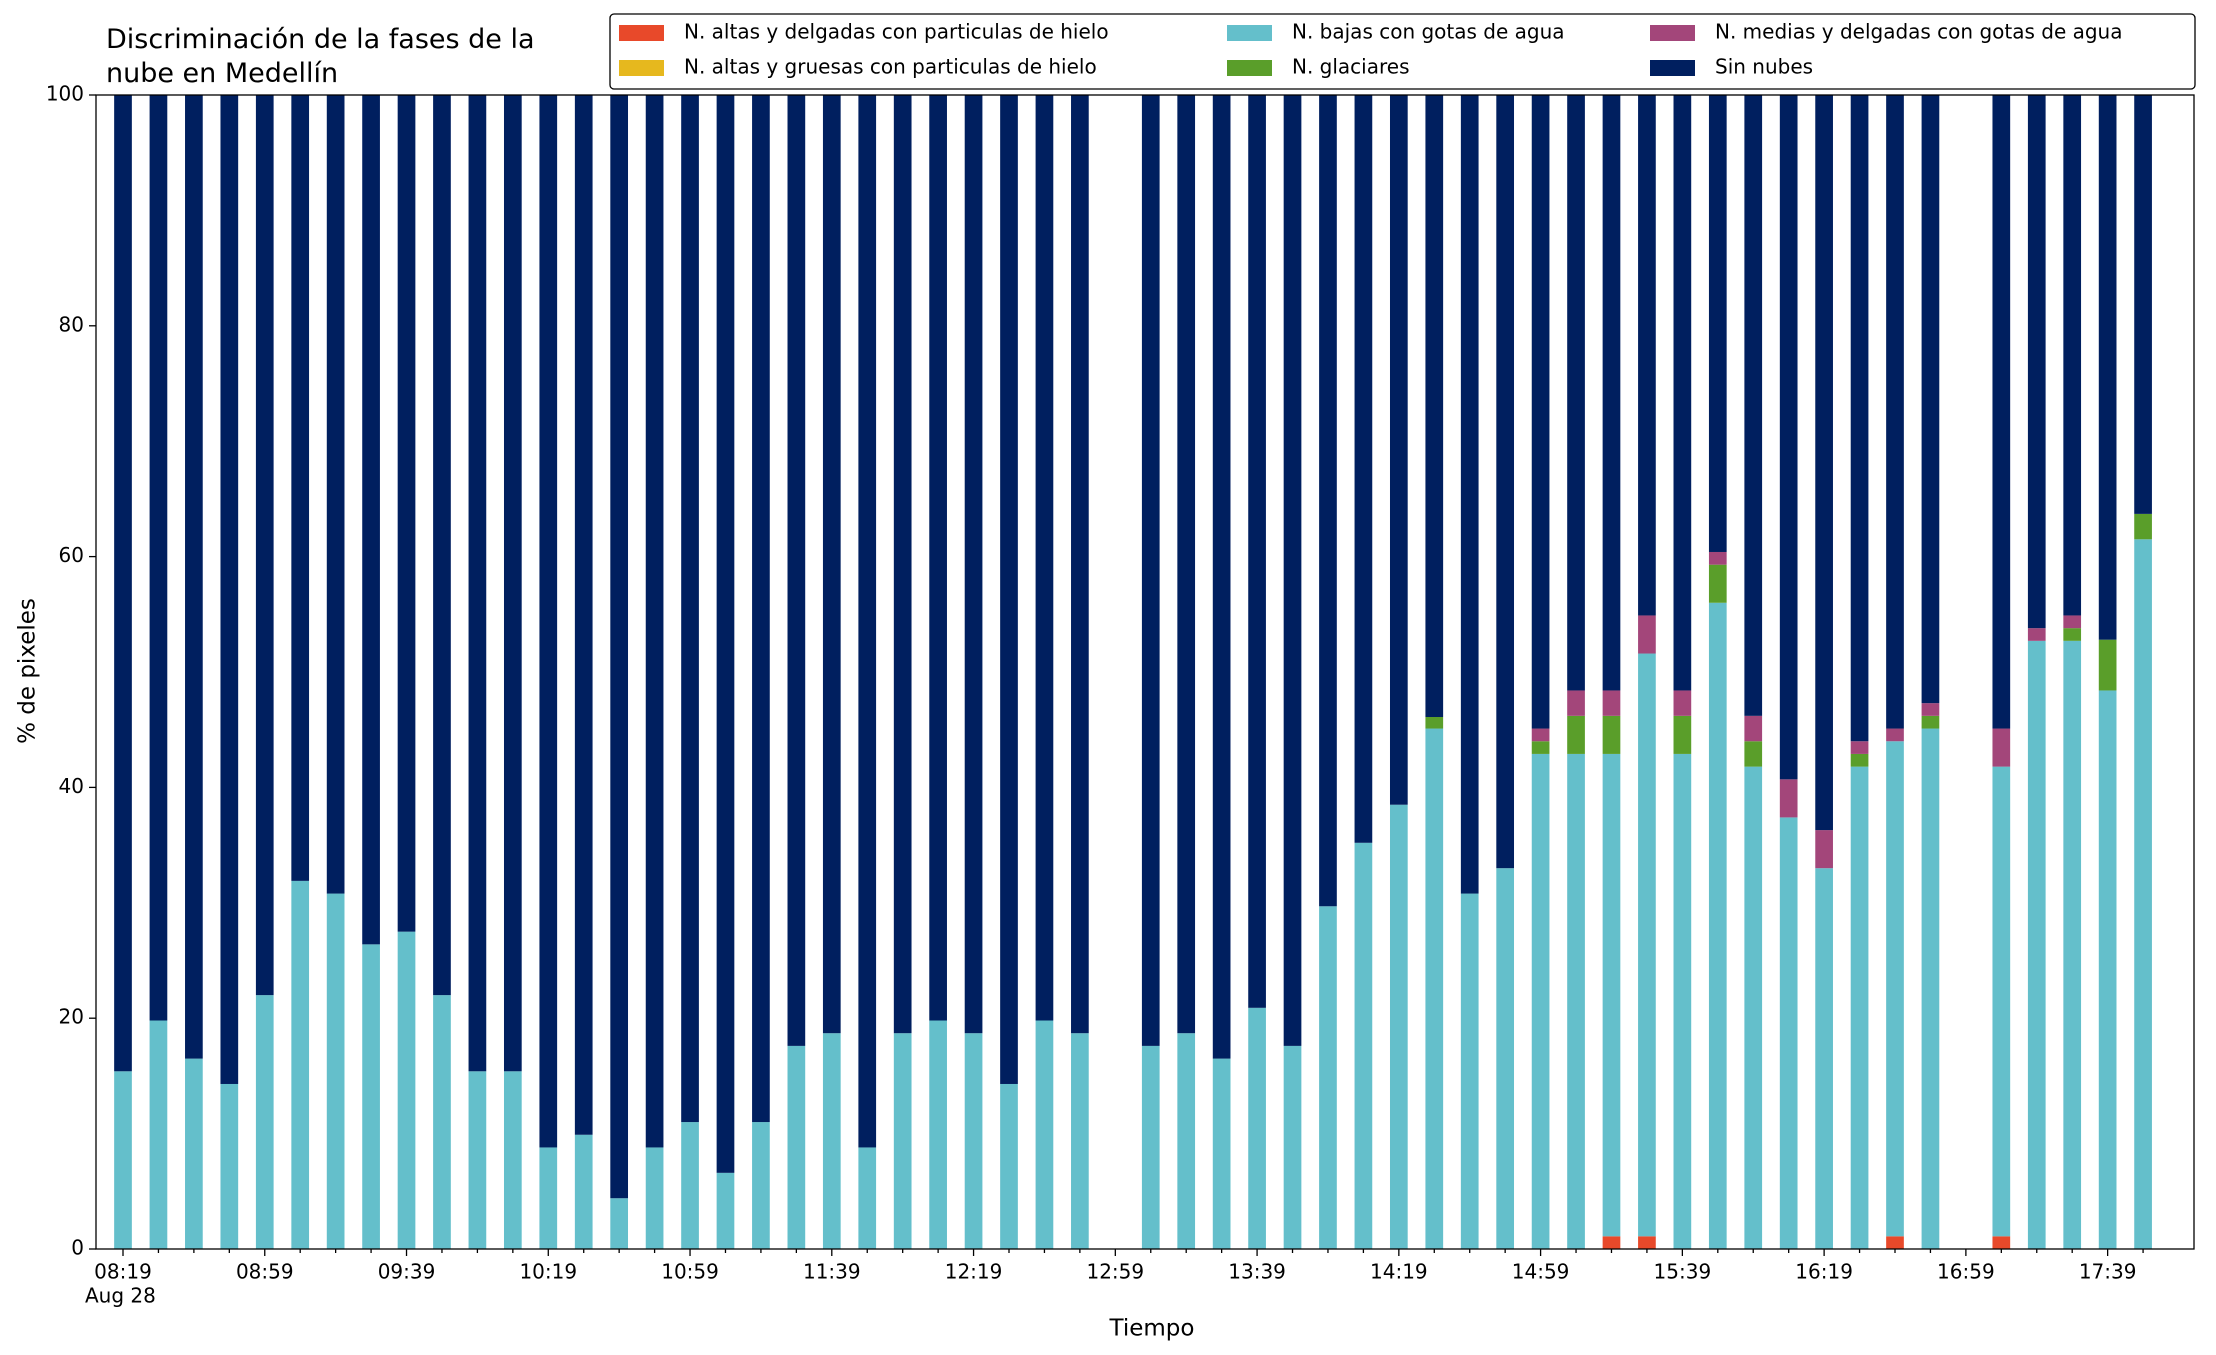  What do you see at coordinates (71, 324) in the screenshot?
I see `y-tick-label: 80` at bounding box center [71, 324].